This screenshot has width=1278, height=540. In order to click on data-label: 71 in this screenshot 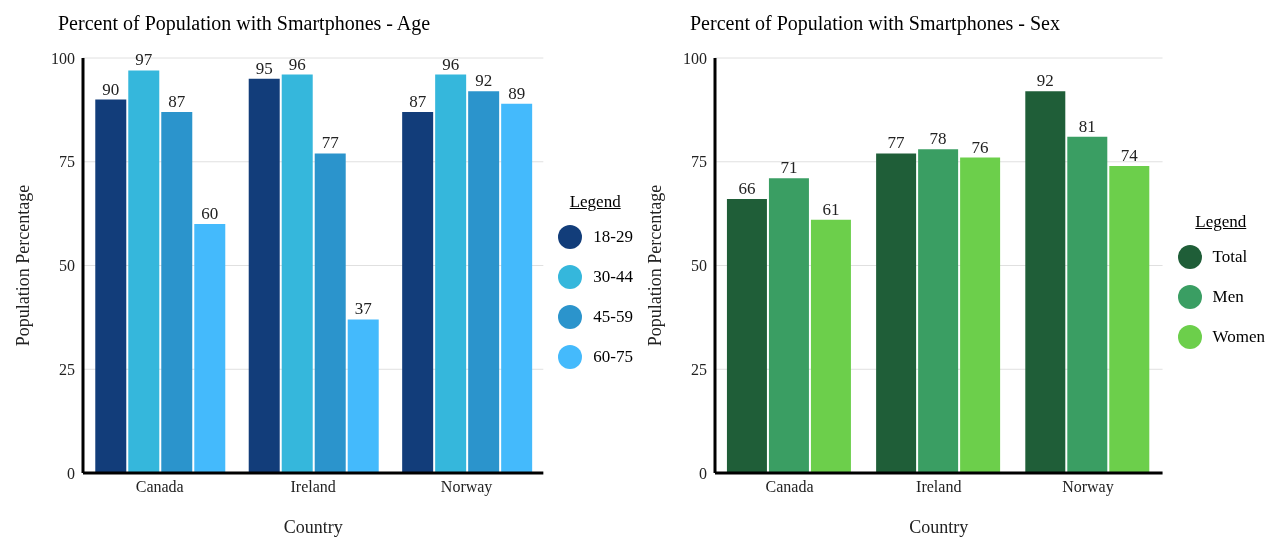, I will do `click(789, 168)`.